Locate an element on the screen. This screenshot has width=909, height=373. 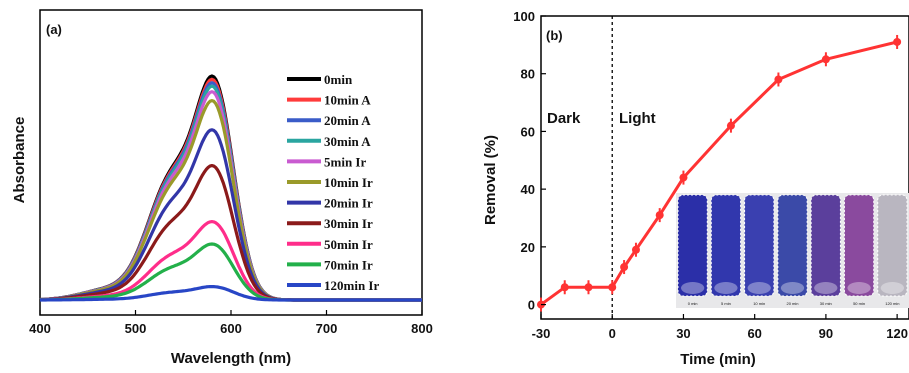
x-tick-label-a-2: 600 is located at coordinates (231, 328).